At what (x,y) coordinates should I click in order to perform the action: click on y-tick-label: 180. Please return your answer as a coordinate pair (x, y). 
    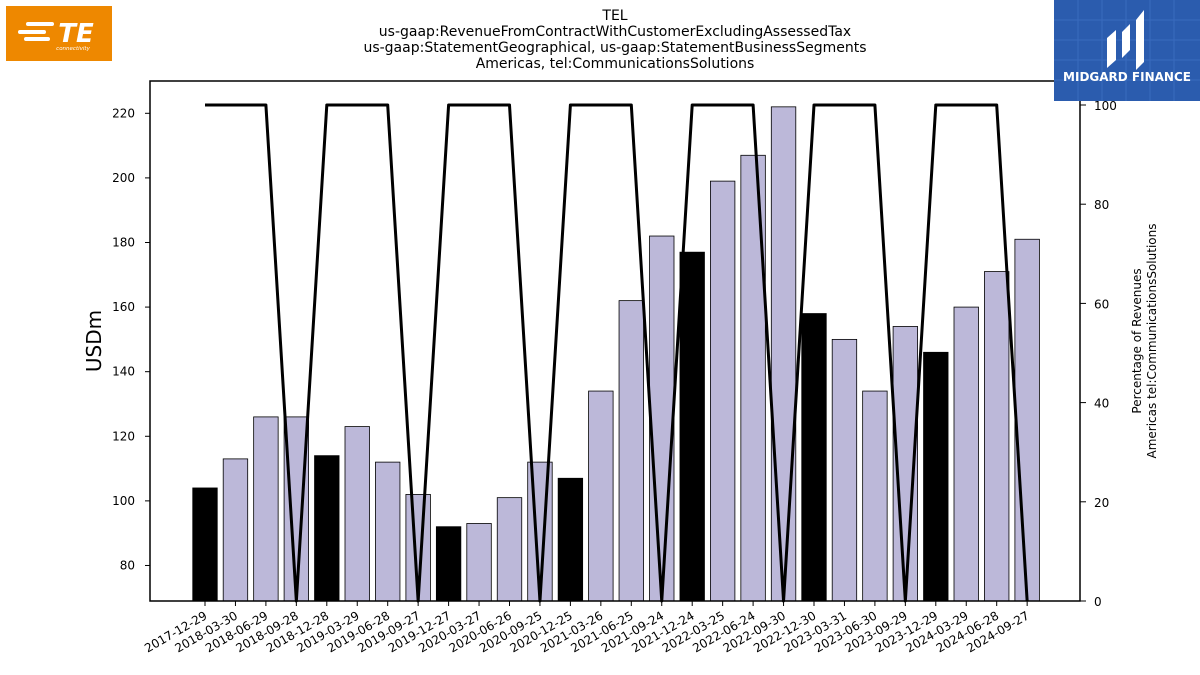
    Looking at the image, I should click on (123, 242).